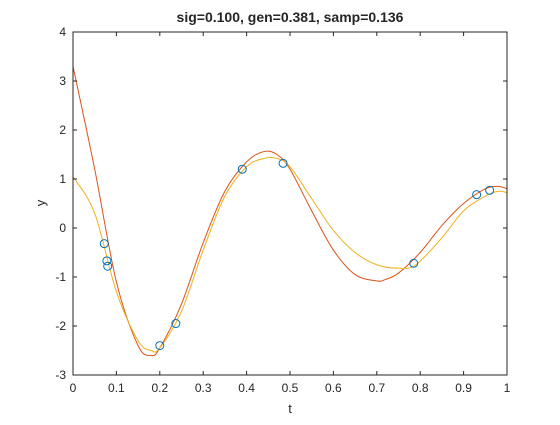 The width and height of the screenshot is (560, 425). I want to click on y-tick-label: 0, so click(62, 228).